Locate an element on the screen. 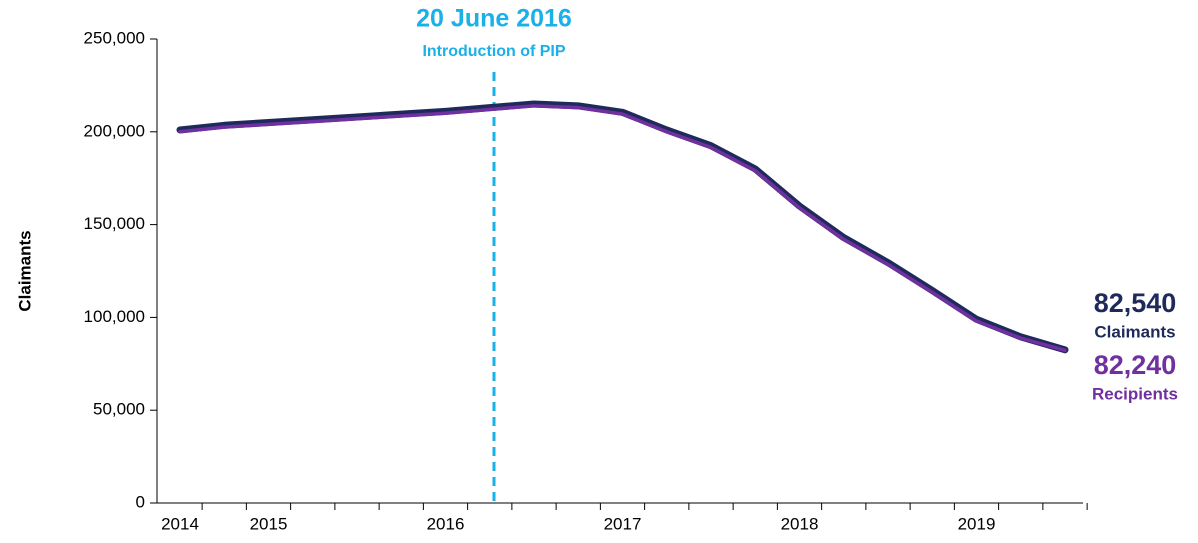 The height and width of the screenshot is (543, 1198). y-tick-label: 50,000 is located at coordinates (119, 409).